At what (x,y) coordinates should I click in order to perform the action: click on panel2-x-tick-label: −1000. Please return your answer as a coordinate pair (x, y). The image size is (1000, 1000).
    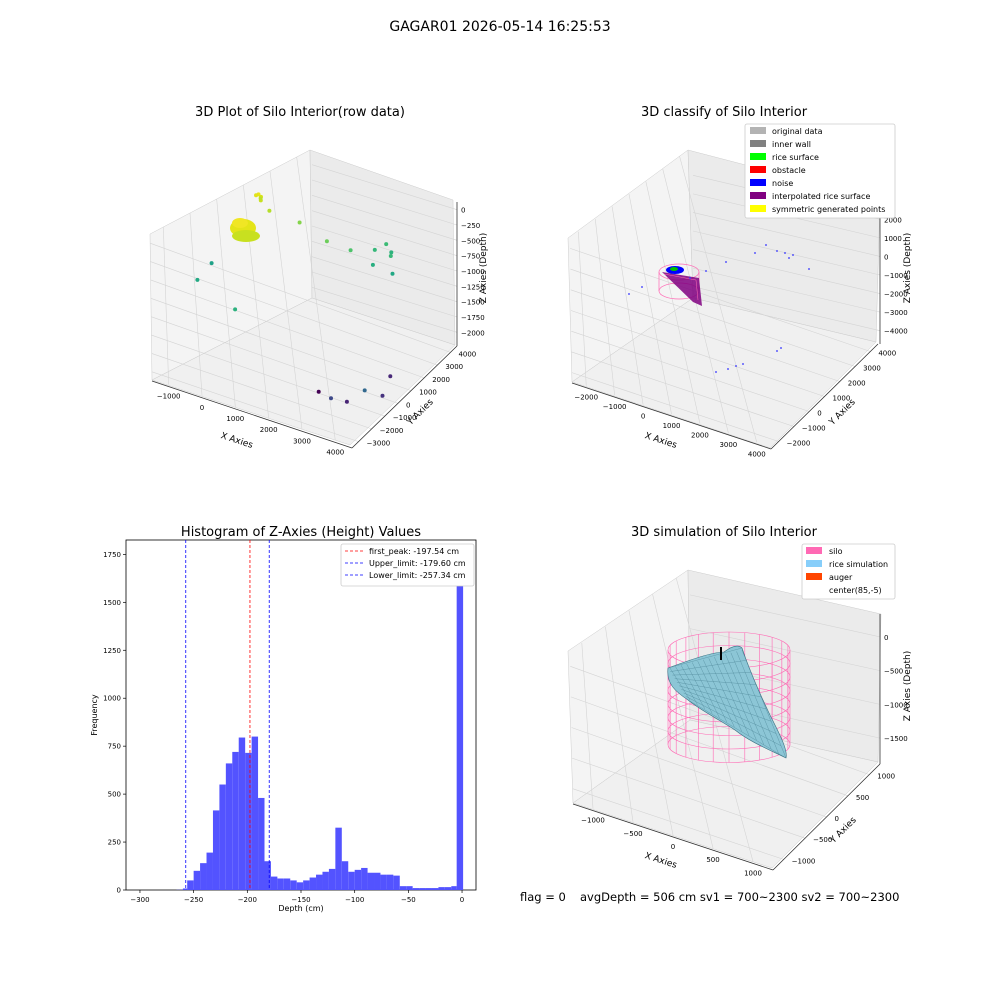
    Looking at the image, I should click on (615, 407).